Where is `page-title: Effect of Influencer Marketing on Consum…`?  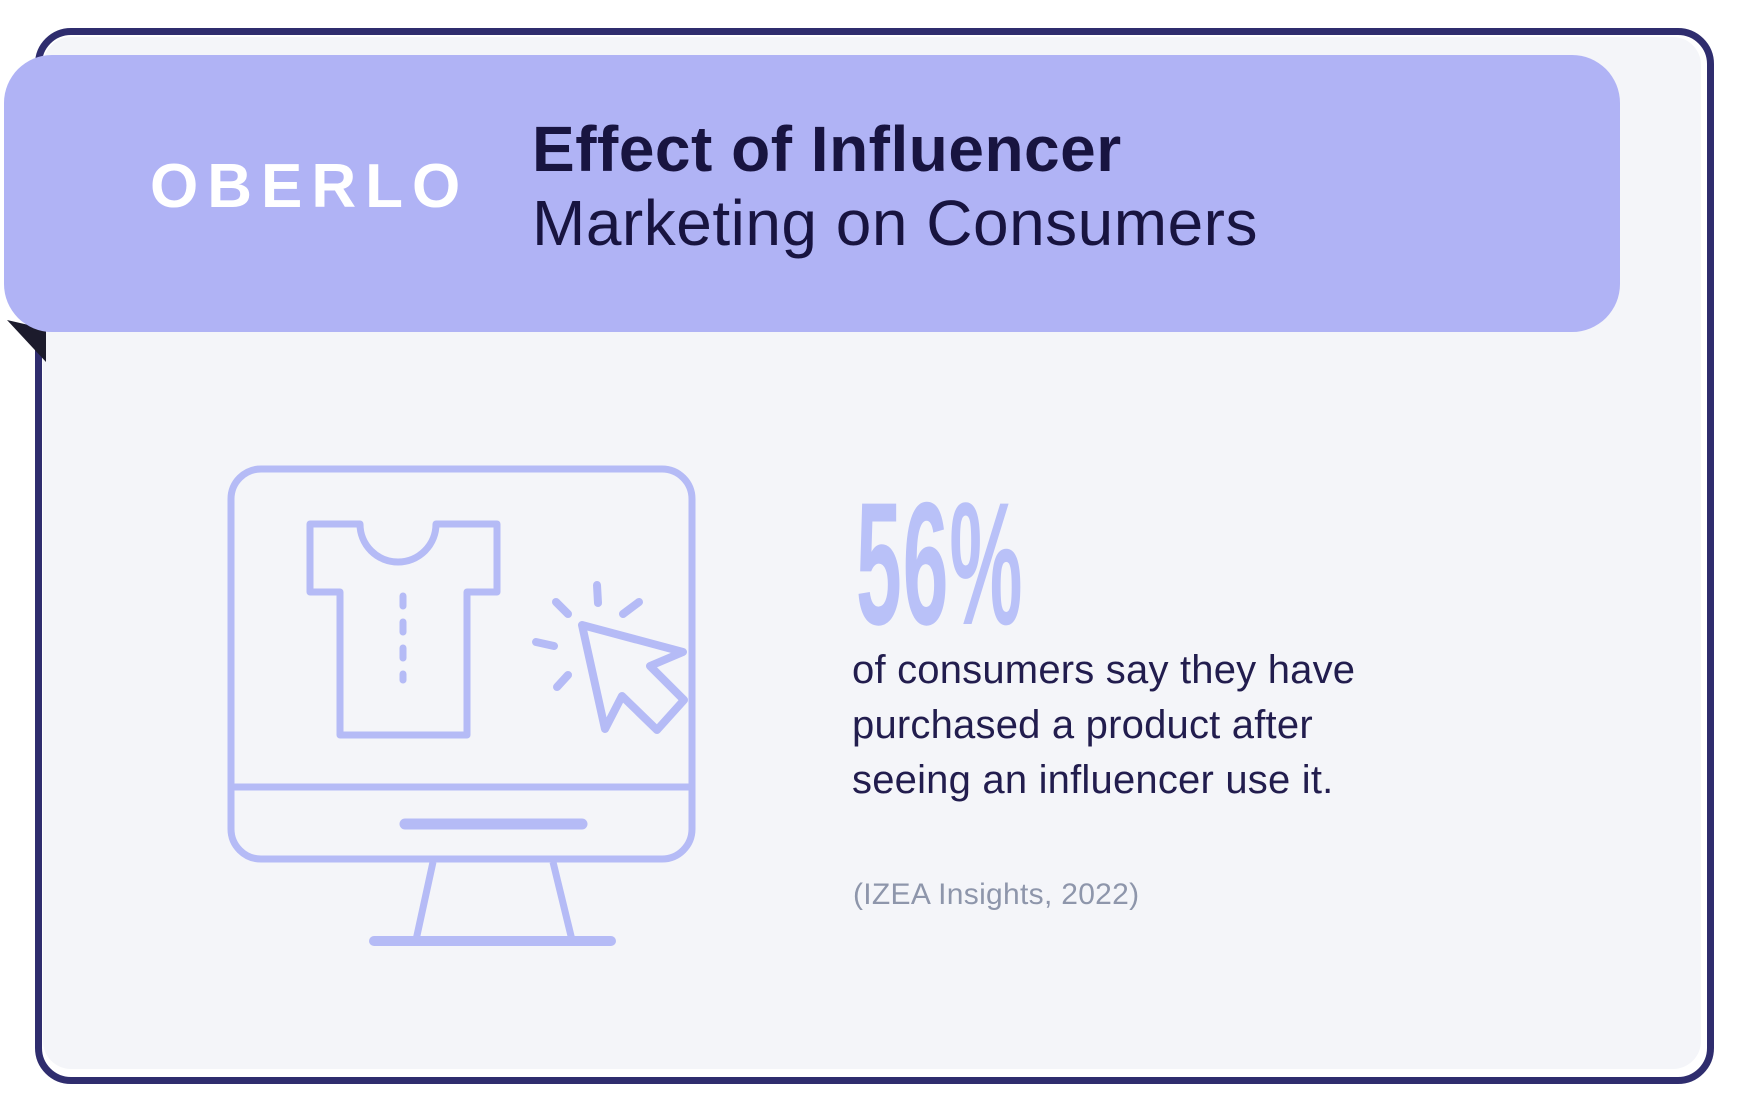 page-title: Effect of Influencer Marketing on Consum… is located at coordinates (895, 186).